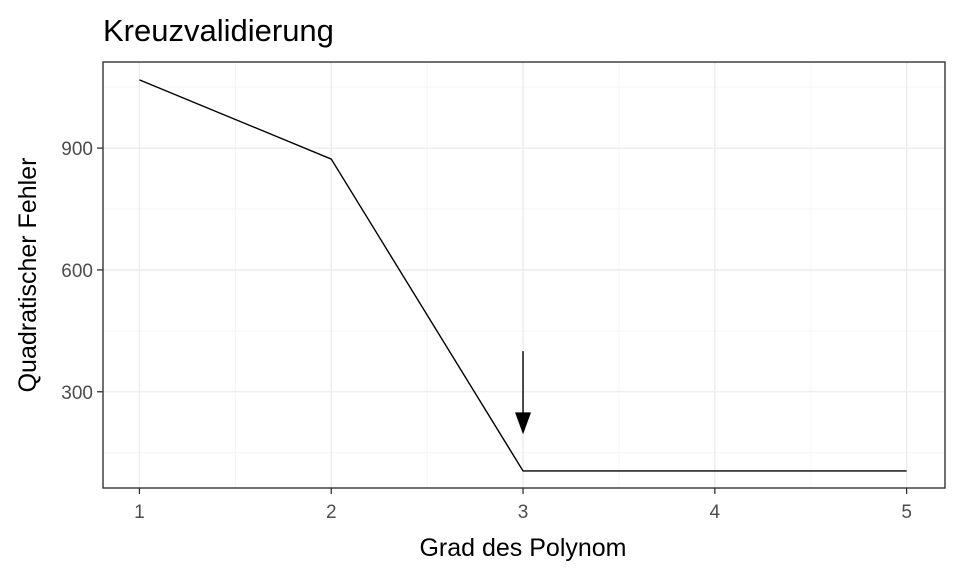 The width and height of the screenshot is (960, 576). What do you see at coordinates (28, 275) in the screenshot?
I see `y-axis-title: Quadratischer Fehler` at bounding box center [28, 275].